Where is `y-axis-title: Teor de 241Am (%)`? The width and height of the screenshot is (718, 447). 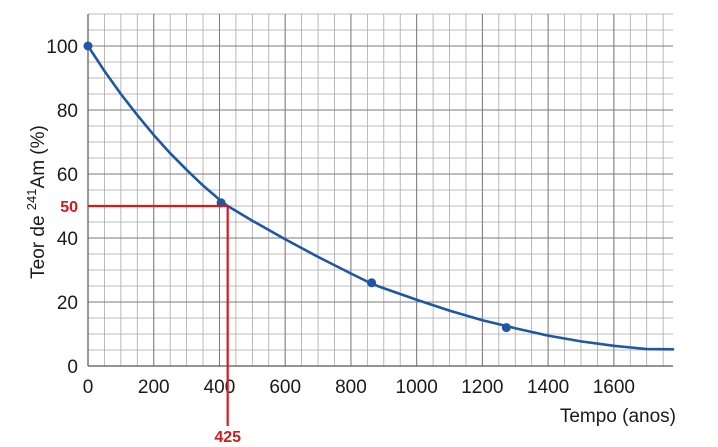 y-axis-title: Teor de 241Am (%) is located at coordinates (36, 202).